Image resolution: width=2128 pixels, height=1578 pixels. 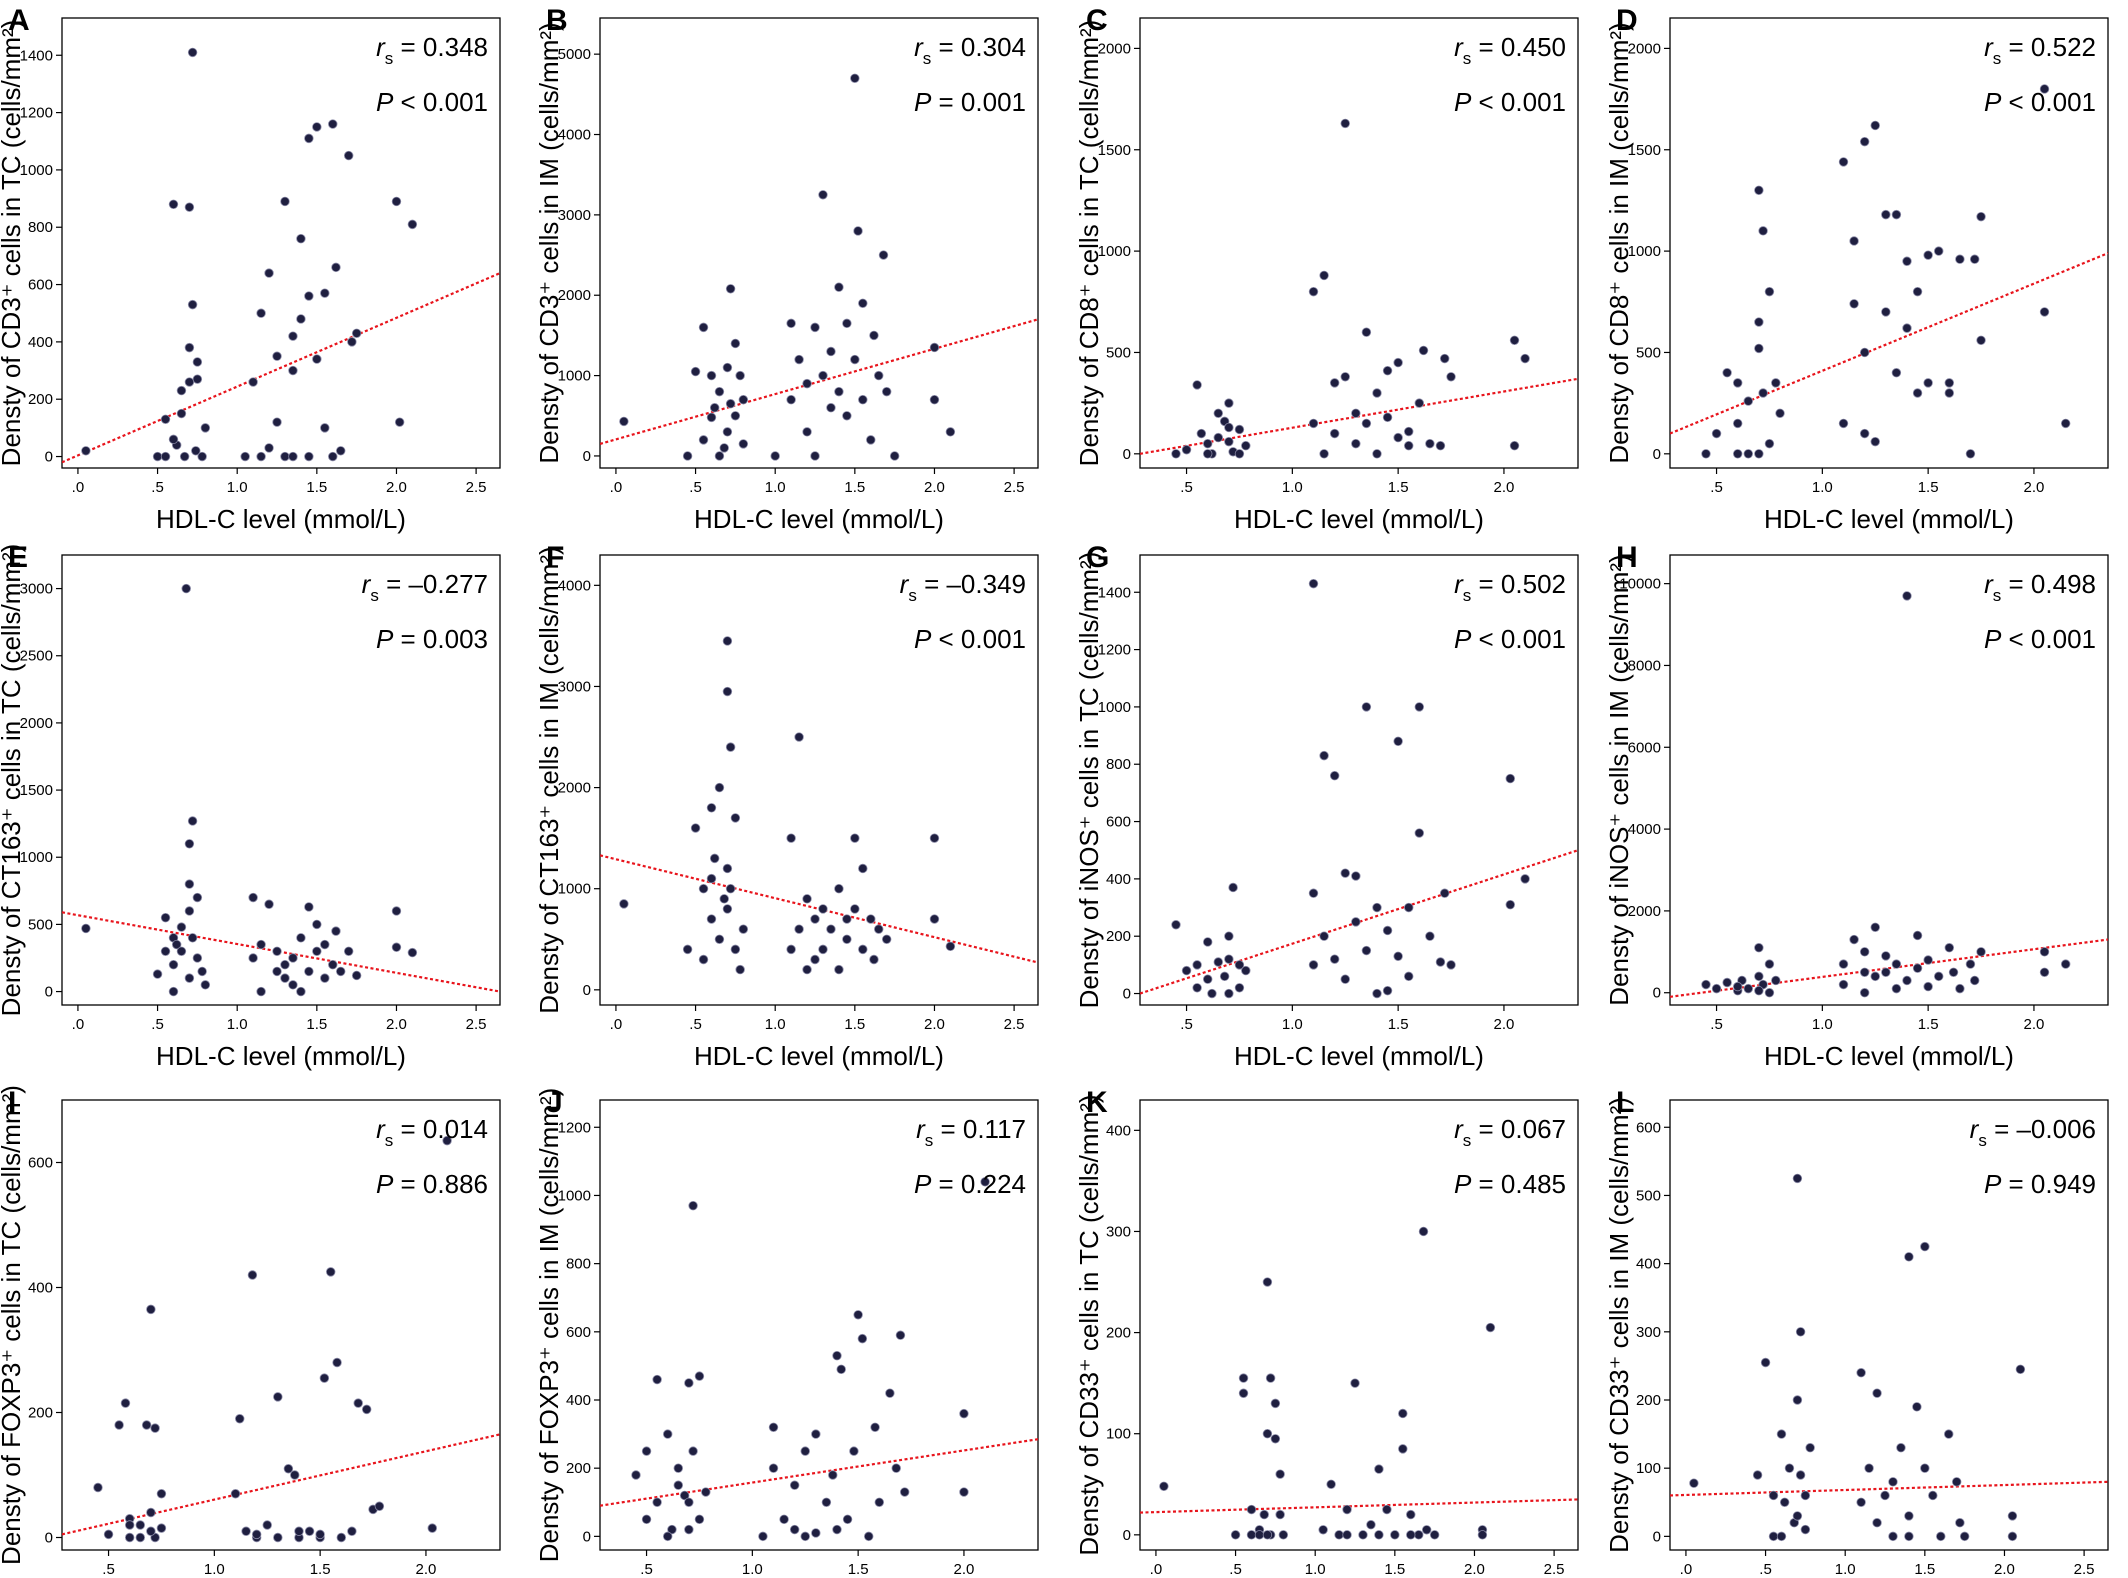 I want to click on p-statistic: P = 0.949, so click(x=2040, y=1184).